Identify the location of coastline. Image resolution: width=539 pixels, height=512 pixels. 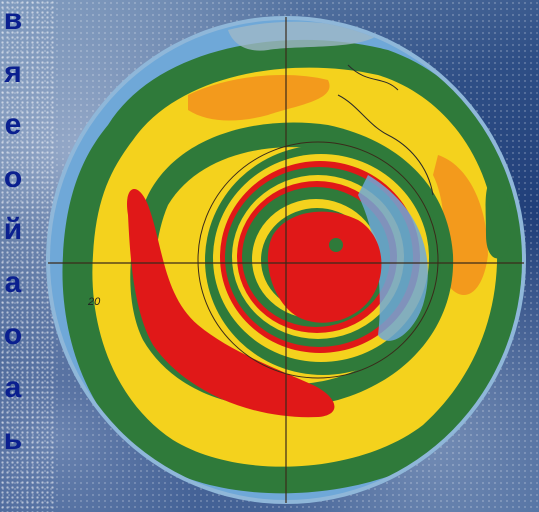
(385, 130).